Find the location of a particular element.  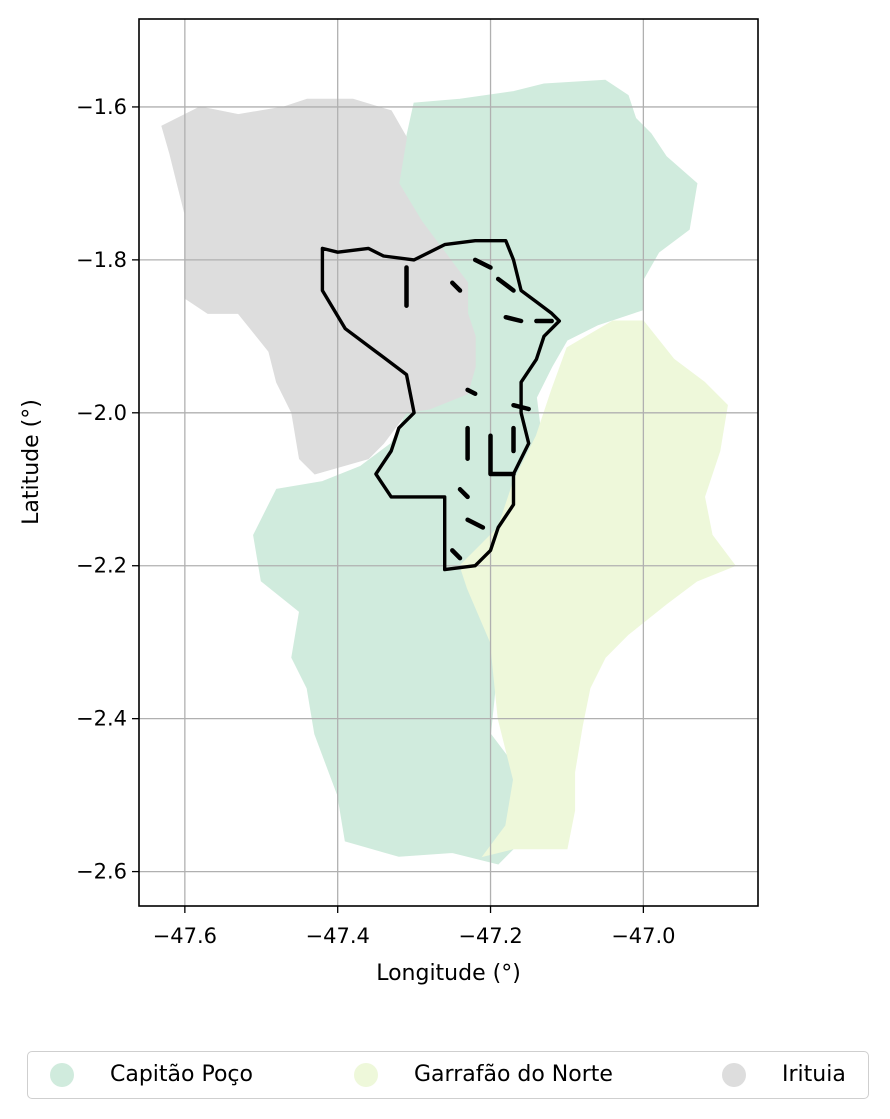

x-tick-label: −47.6 is located at coordinates (185, 936).